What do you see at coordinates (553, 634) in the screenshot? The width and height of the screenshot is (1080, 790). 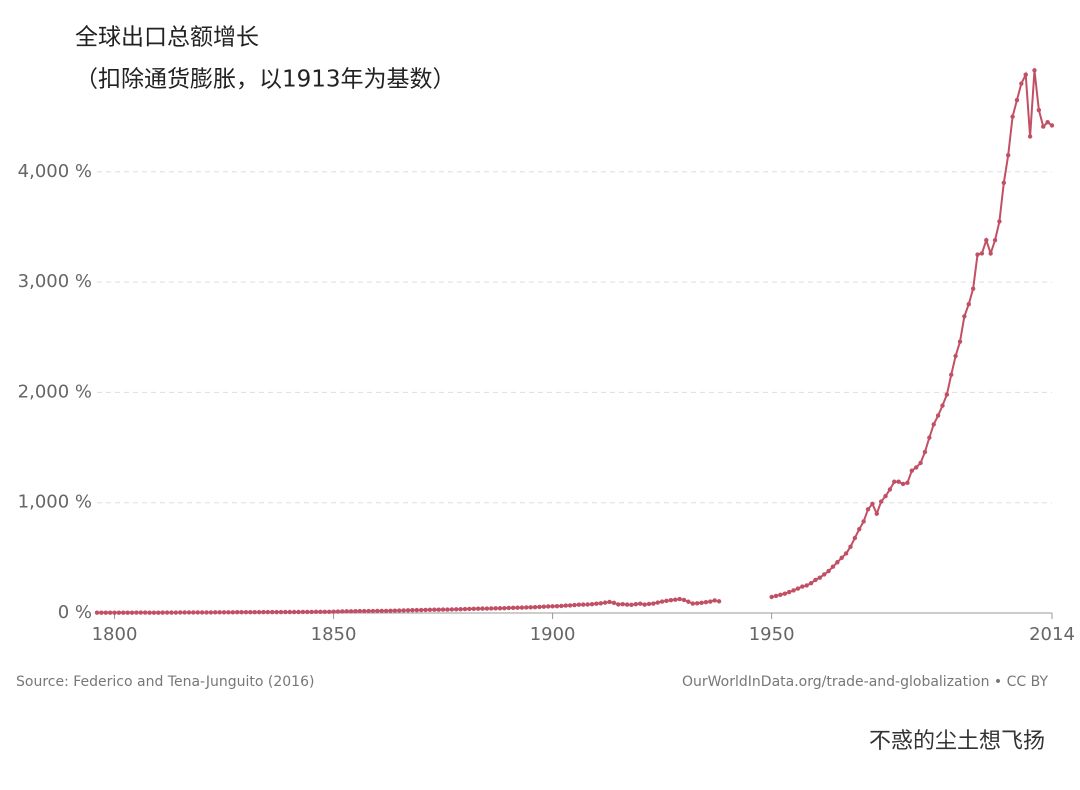 I see `x-tick-label: 1900` at bounding box center [553, 634].